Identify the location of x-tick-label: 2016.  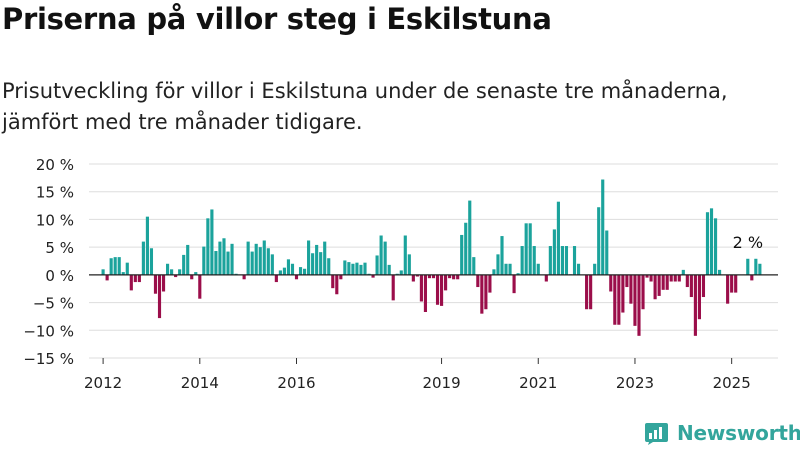
(296, 383).